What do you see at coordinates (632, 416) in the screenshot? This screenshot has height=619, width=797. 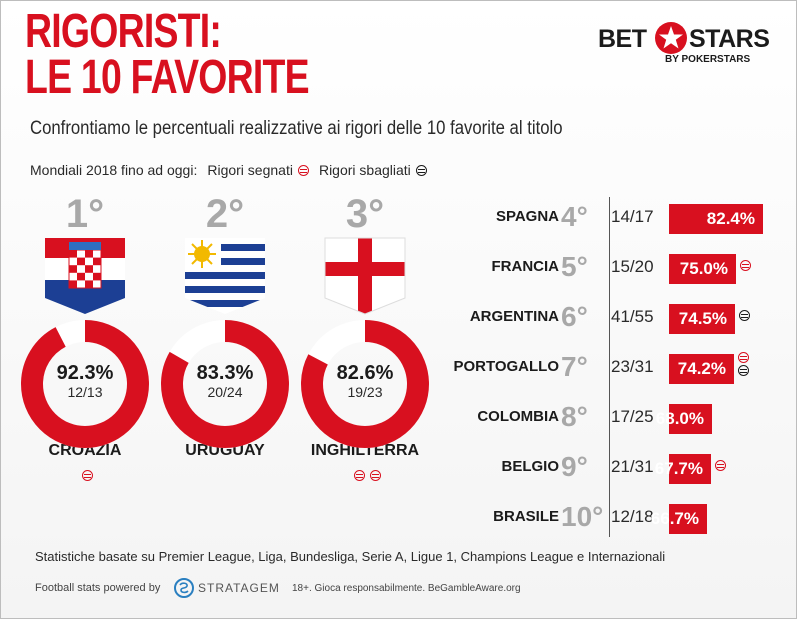 I see `team-fraction: 17/25` at bounding box center [632, 416].